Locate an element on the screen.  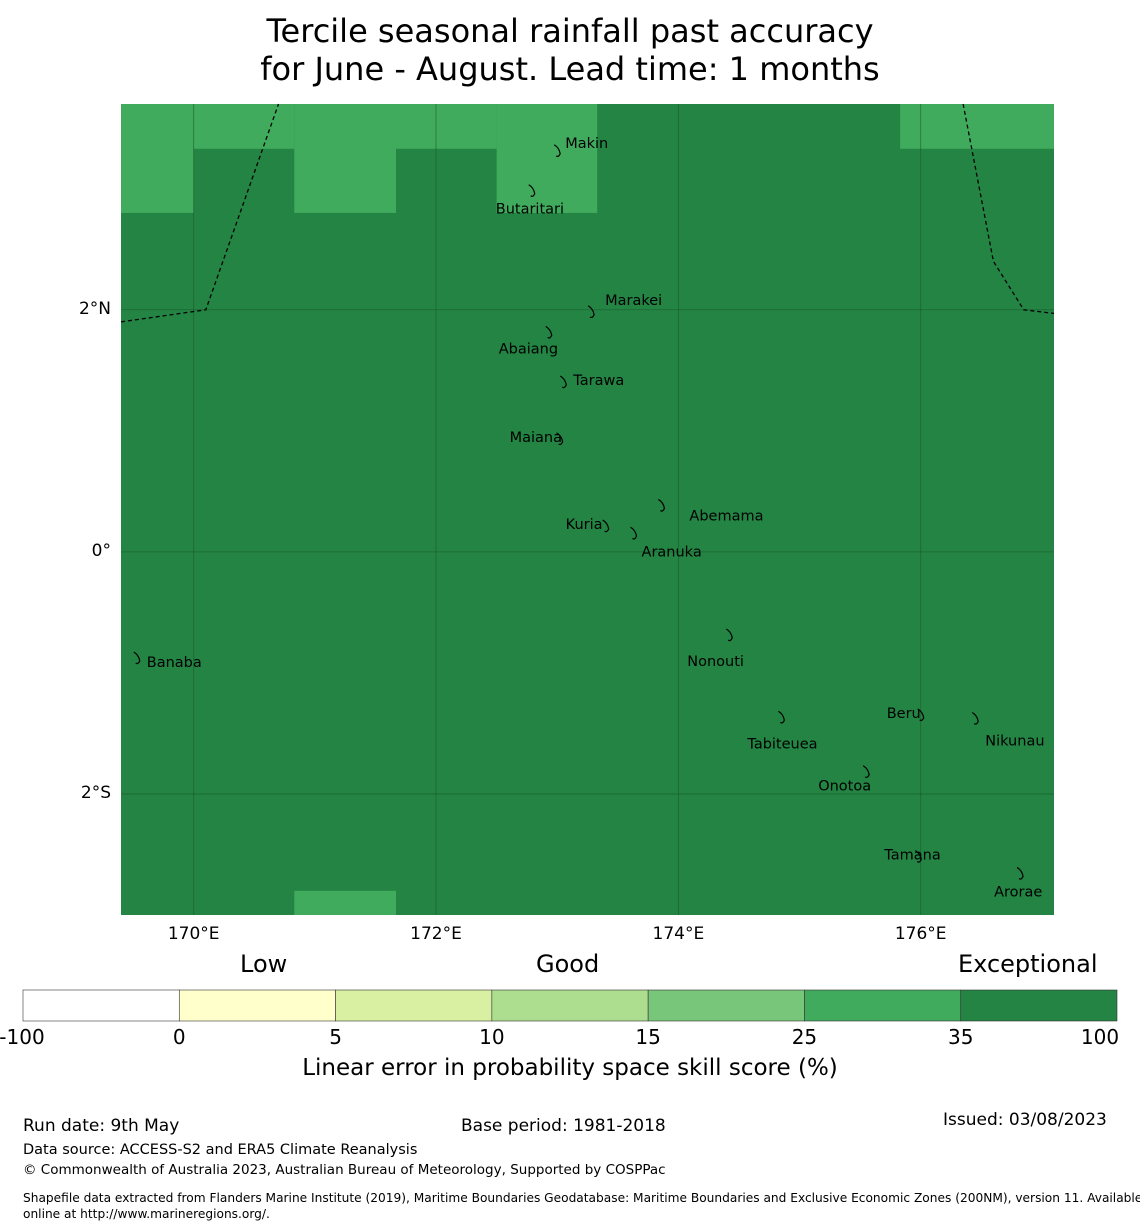
place-label-abemama: Abemama is located at coordinates (726, 516).